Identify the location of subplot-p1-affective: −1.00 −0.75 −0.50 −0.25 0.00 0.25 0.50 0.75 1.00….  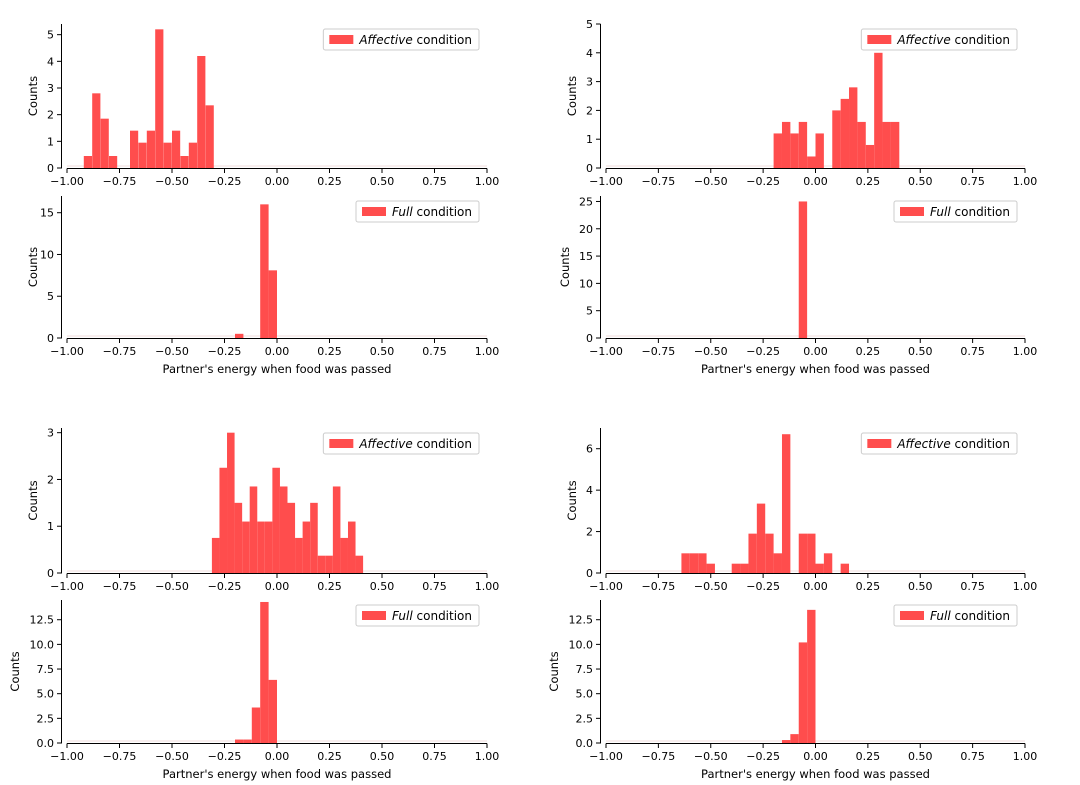
(262, 106).